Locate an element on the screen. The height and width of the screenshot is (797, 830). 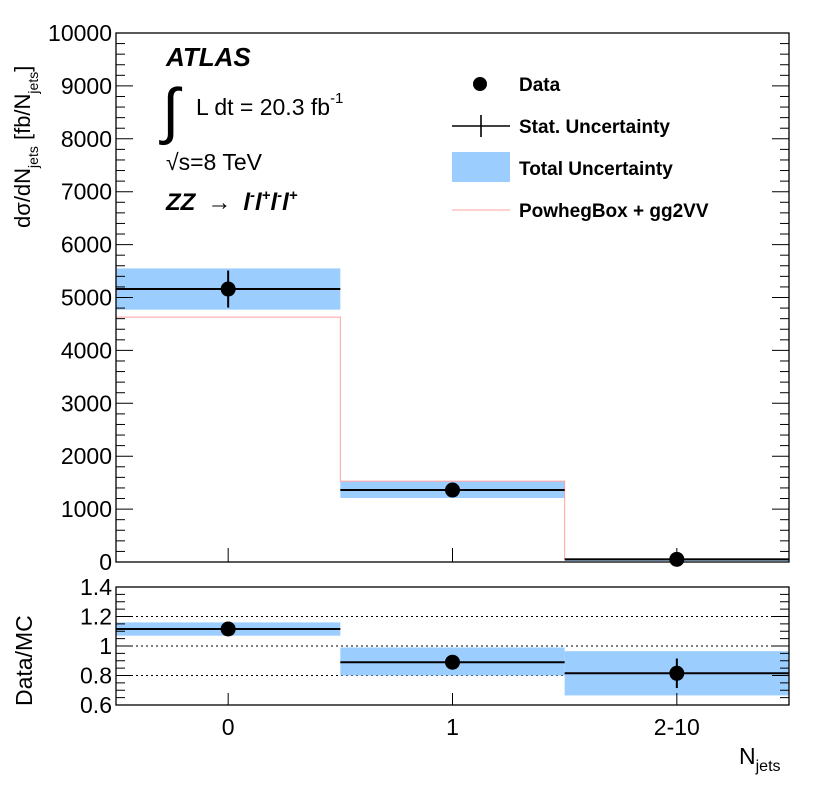
process-plus-1: + is located at coordinates (266, 195).